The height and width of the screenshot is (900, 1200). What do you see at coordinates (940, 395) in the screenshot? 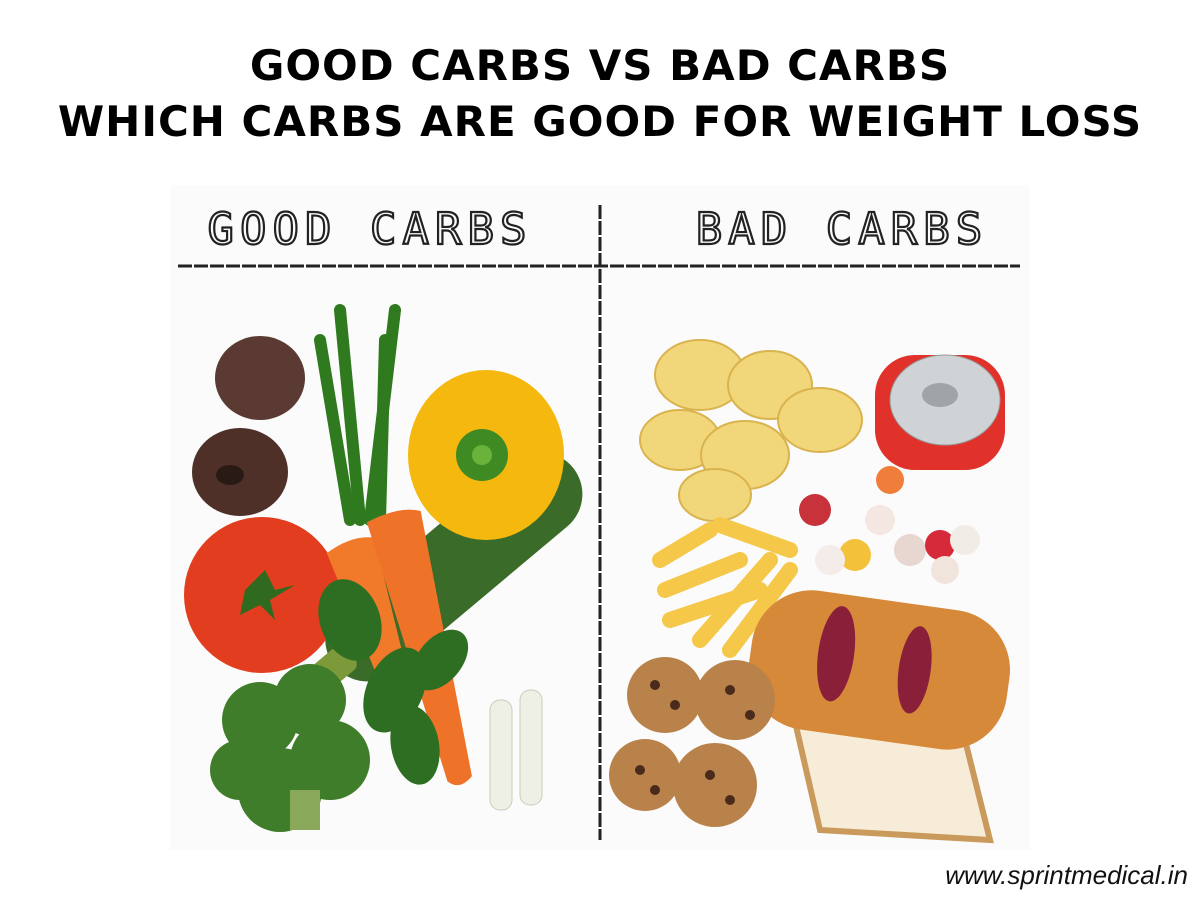
I see `can-tab` at bounding box center [940, 395].